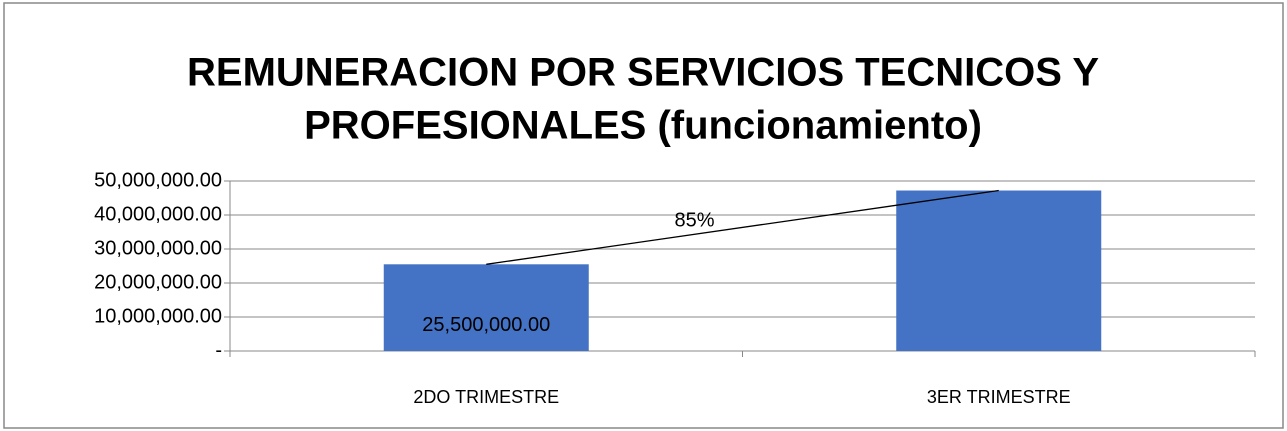  Describe the element at coordinates (158, 248) in the screenshot. I see `y-tick-label: 30,000,000.00` at that location.